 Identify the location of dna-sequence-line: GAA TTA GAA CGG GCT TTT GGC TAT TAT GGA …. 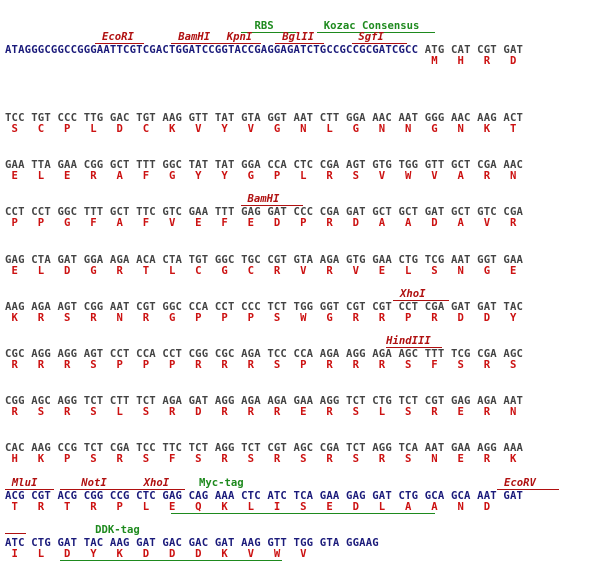
(264, 165).